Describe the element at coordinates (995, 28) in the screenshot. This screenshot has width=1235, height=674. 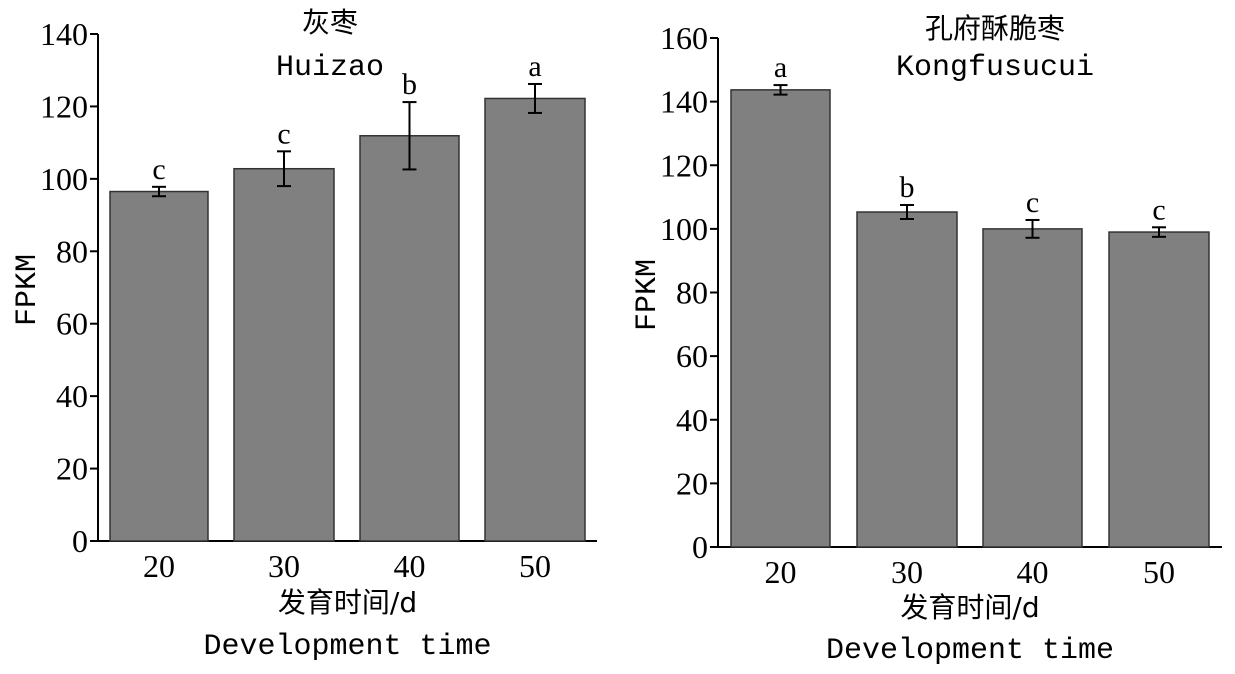
I see `chart-title: 孔府酥脆枣` at that location.